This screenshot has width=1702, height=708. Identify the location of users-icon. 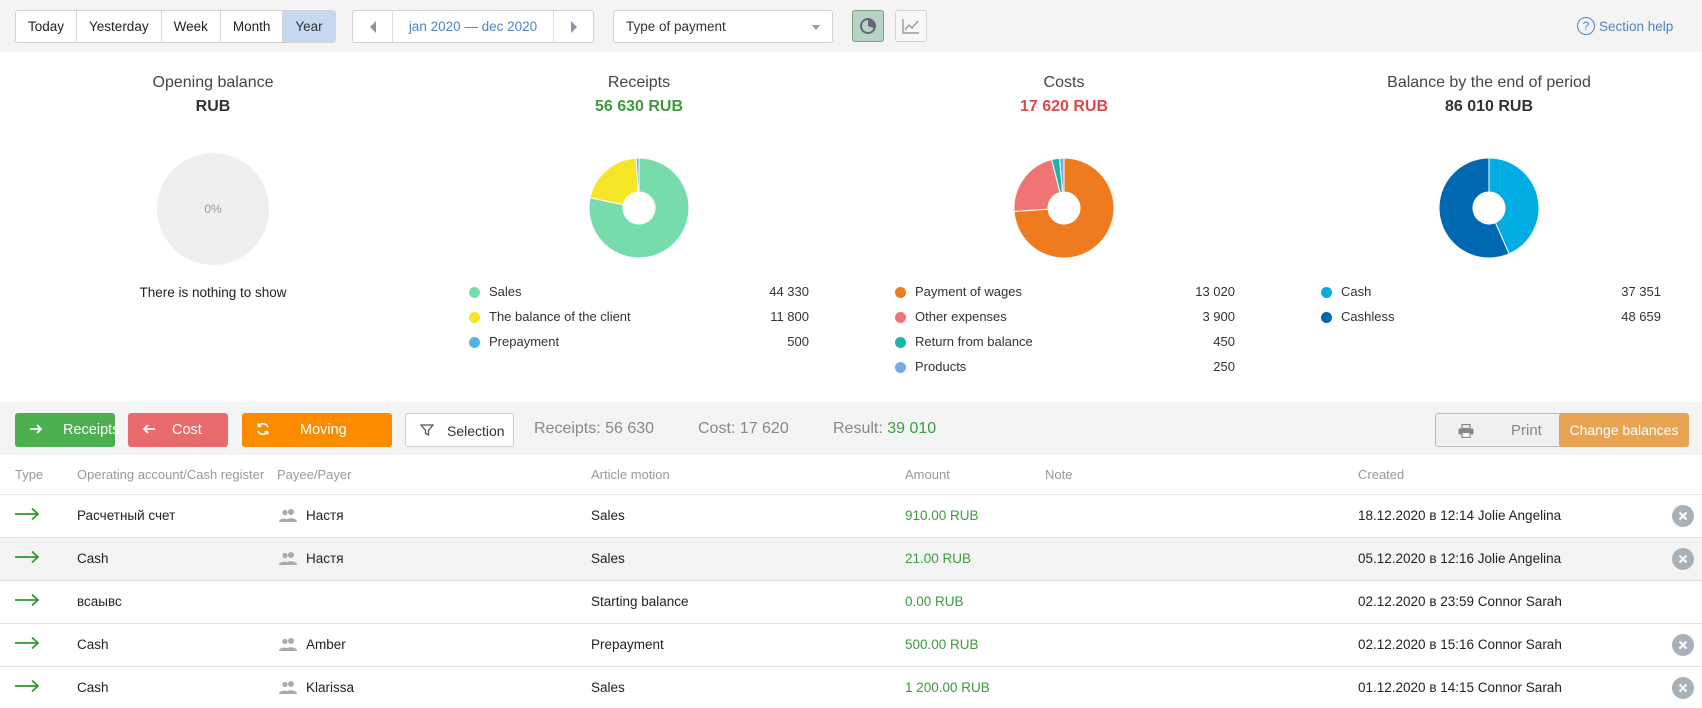
(288, 687).